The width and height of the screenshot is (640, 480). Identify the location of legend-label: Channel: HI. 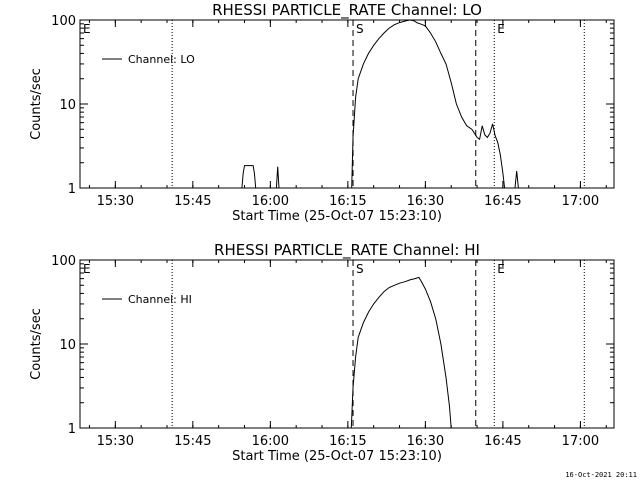
(160, 299).